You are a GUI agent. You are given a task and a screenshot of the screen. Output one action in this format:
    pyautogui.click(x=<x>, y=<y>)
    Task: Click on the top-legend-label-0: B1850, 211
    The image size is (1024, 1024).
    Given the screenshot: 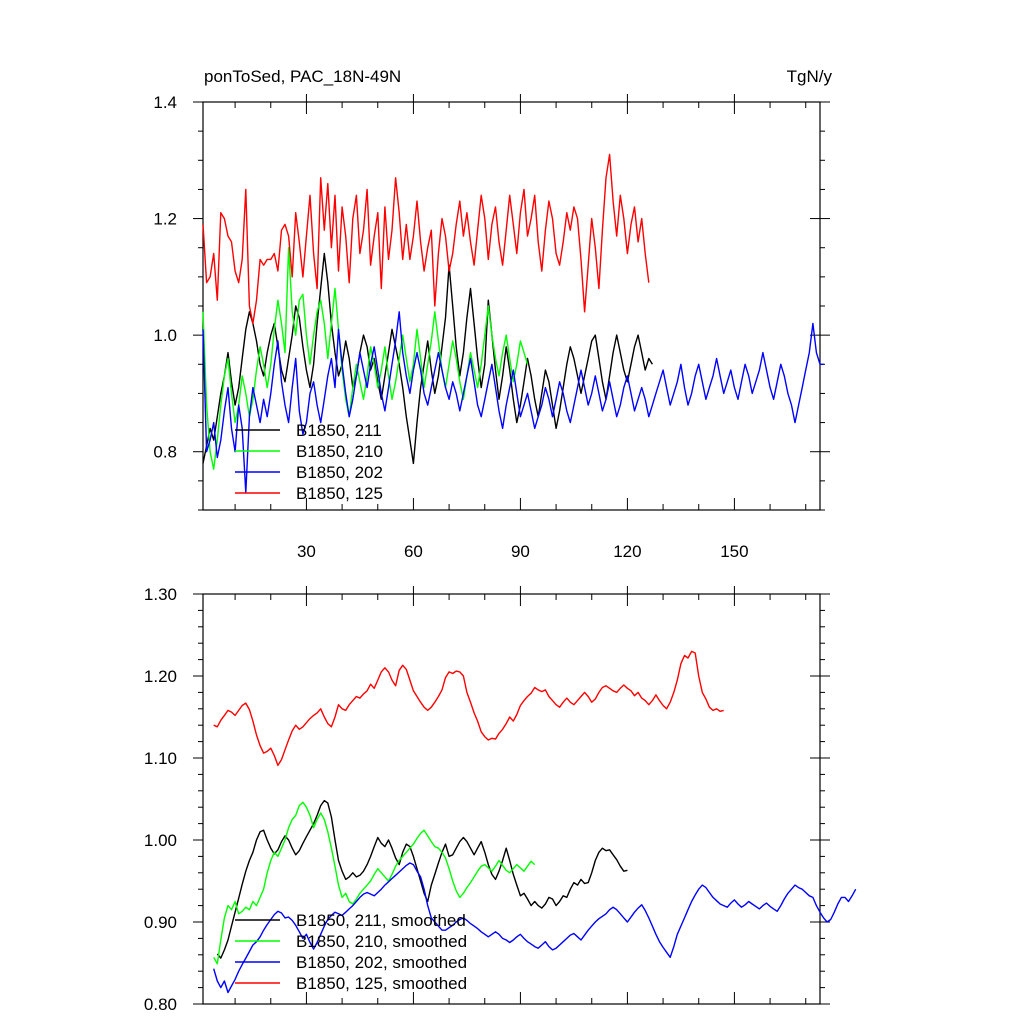 What is the action you would take?
    pyautogui.click(x=339, y=430)
    